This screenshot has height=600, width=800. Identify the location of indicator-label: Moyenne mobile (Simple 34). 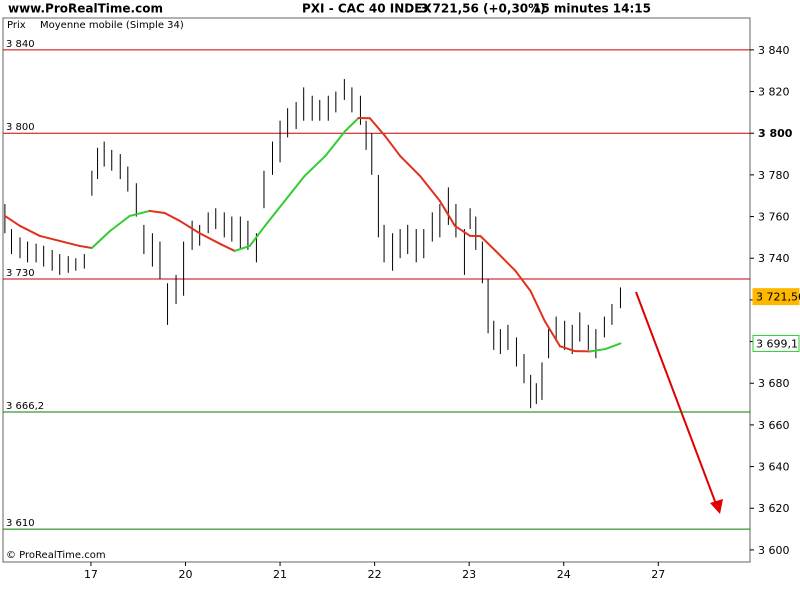
(112, 25).